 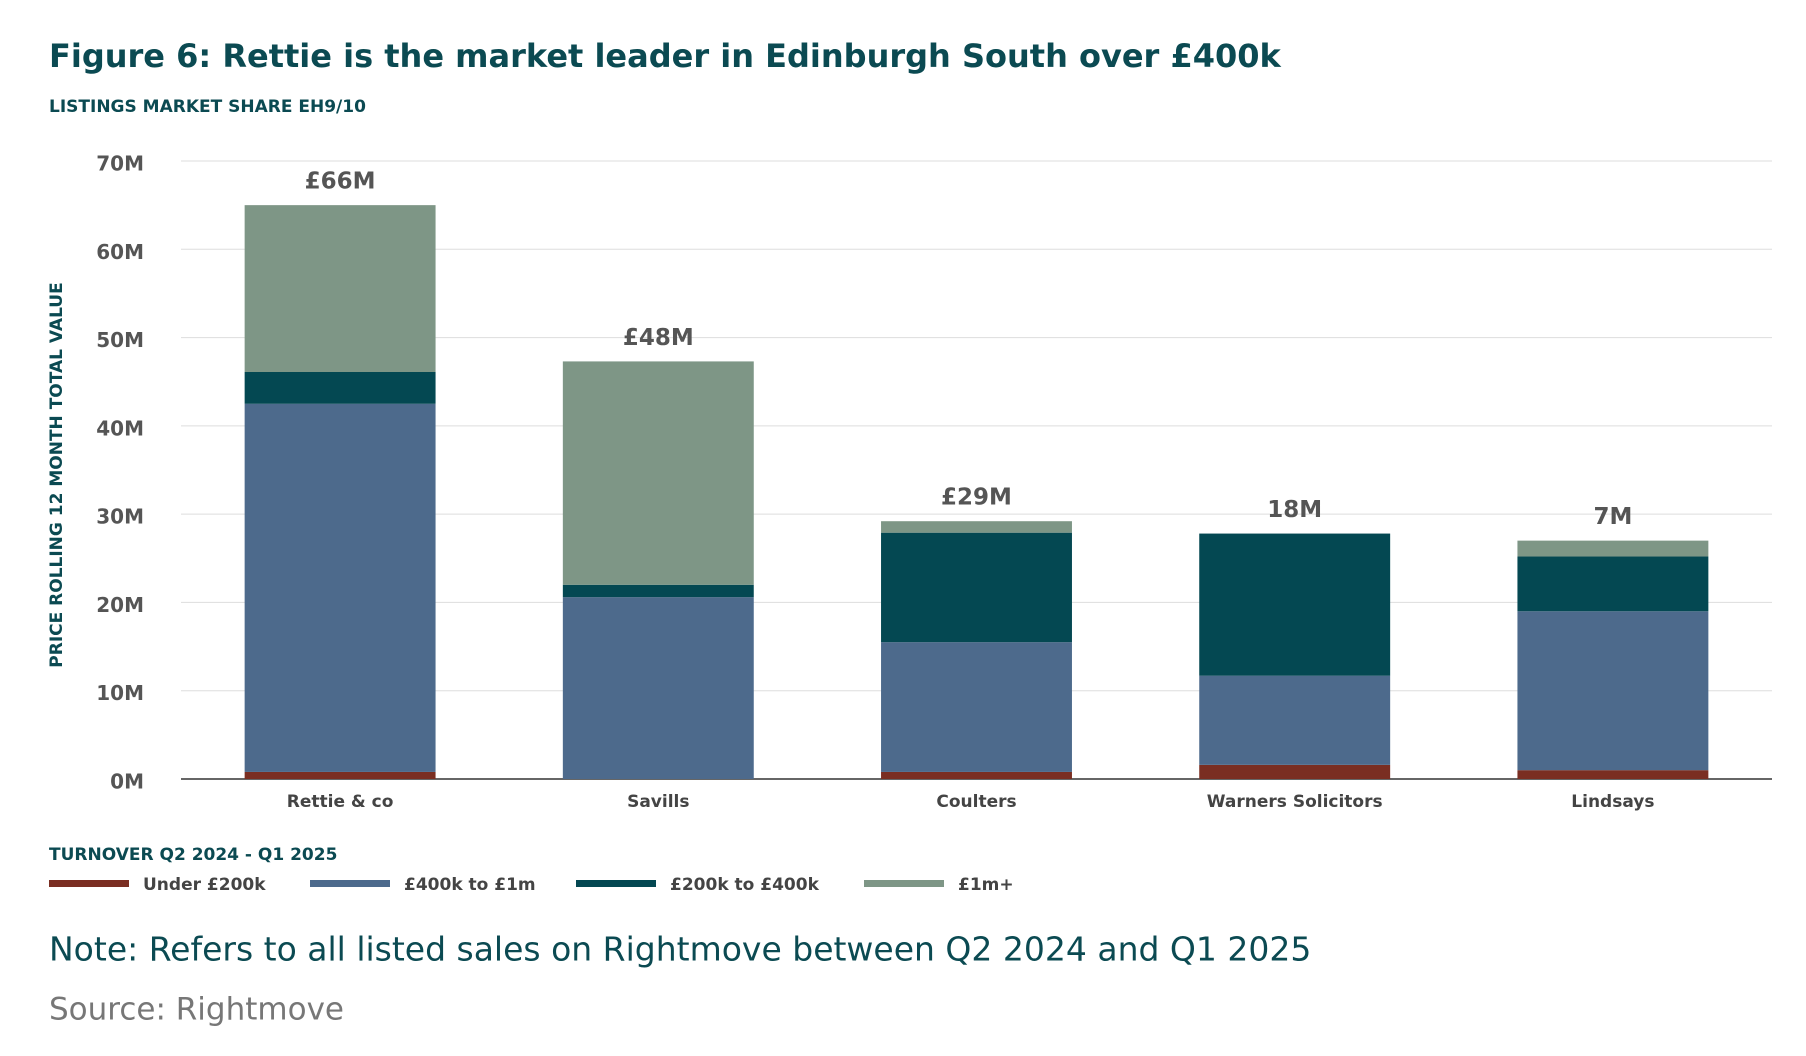 What do you see at coordinates (1612, 517) in the screenshot?
I see `total-label: 7M` at bounding box center [1612, 517].